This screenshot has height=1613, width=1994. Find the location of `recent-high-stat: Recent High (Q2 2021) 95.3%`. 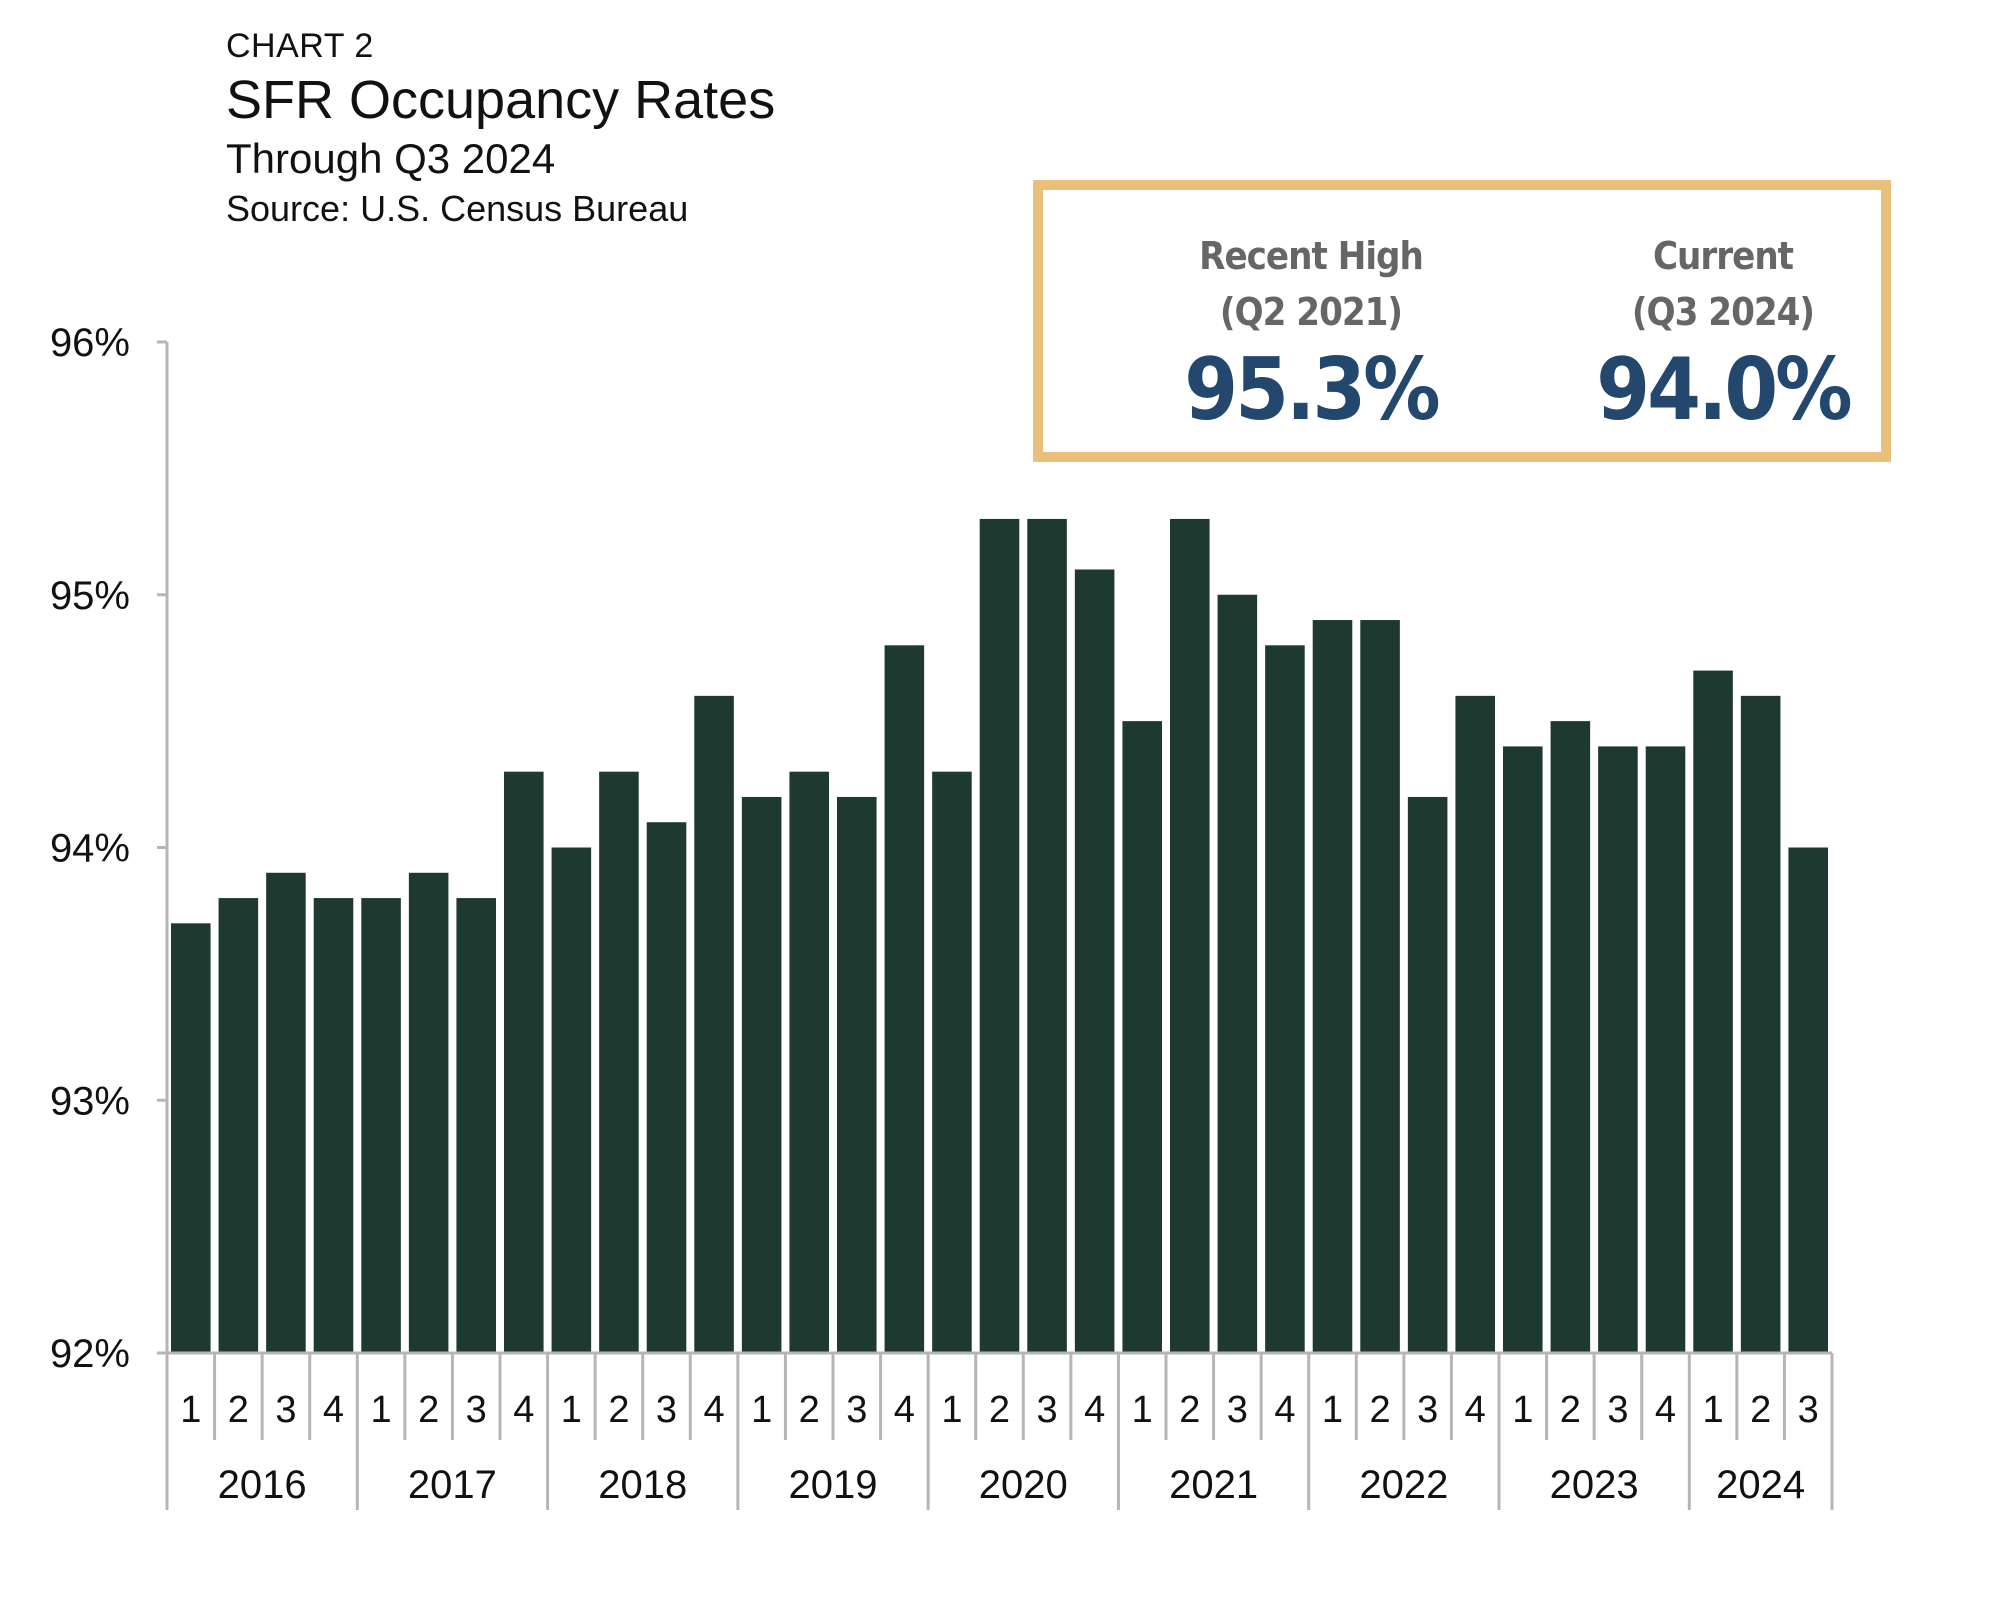

recent-high-stat: Recent High (Q2 2021) 95.3% is located at coordinates (1311, 334).